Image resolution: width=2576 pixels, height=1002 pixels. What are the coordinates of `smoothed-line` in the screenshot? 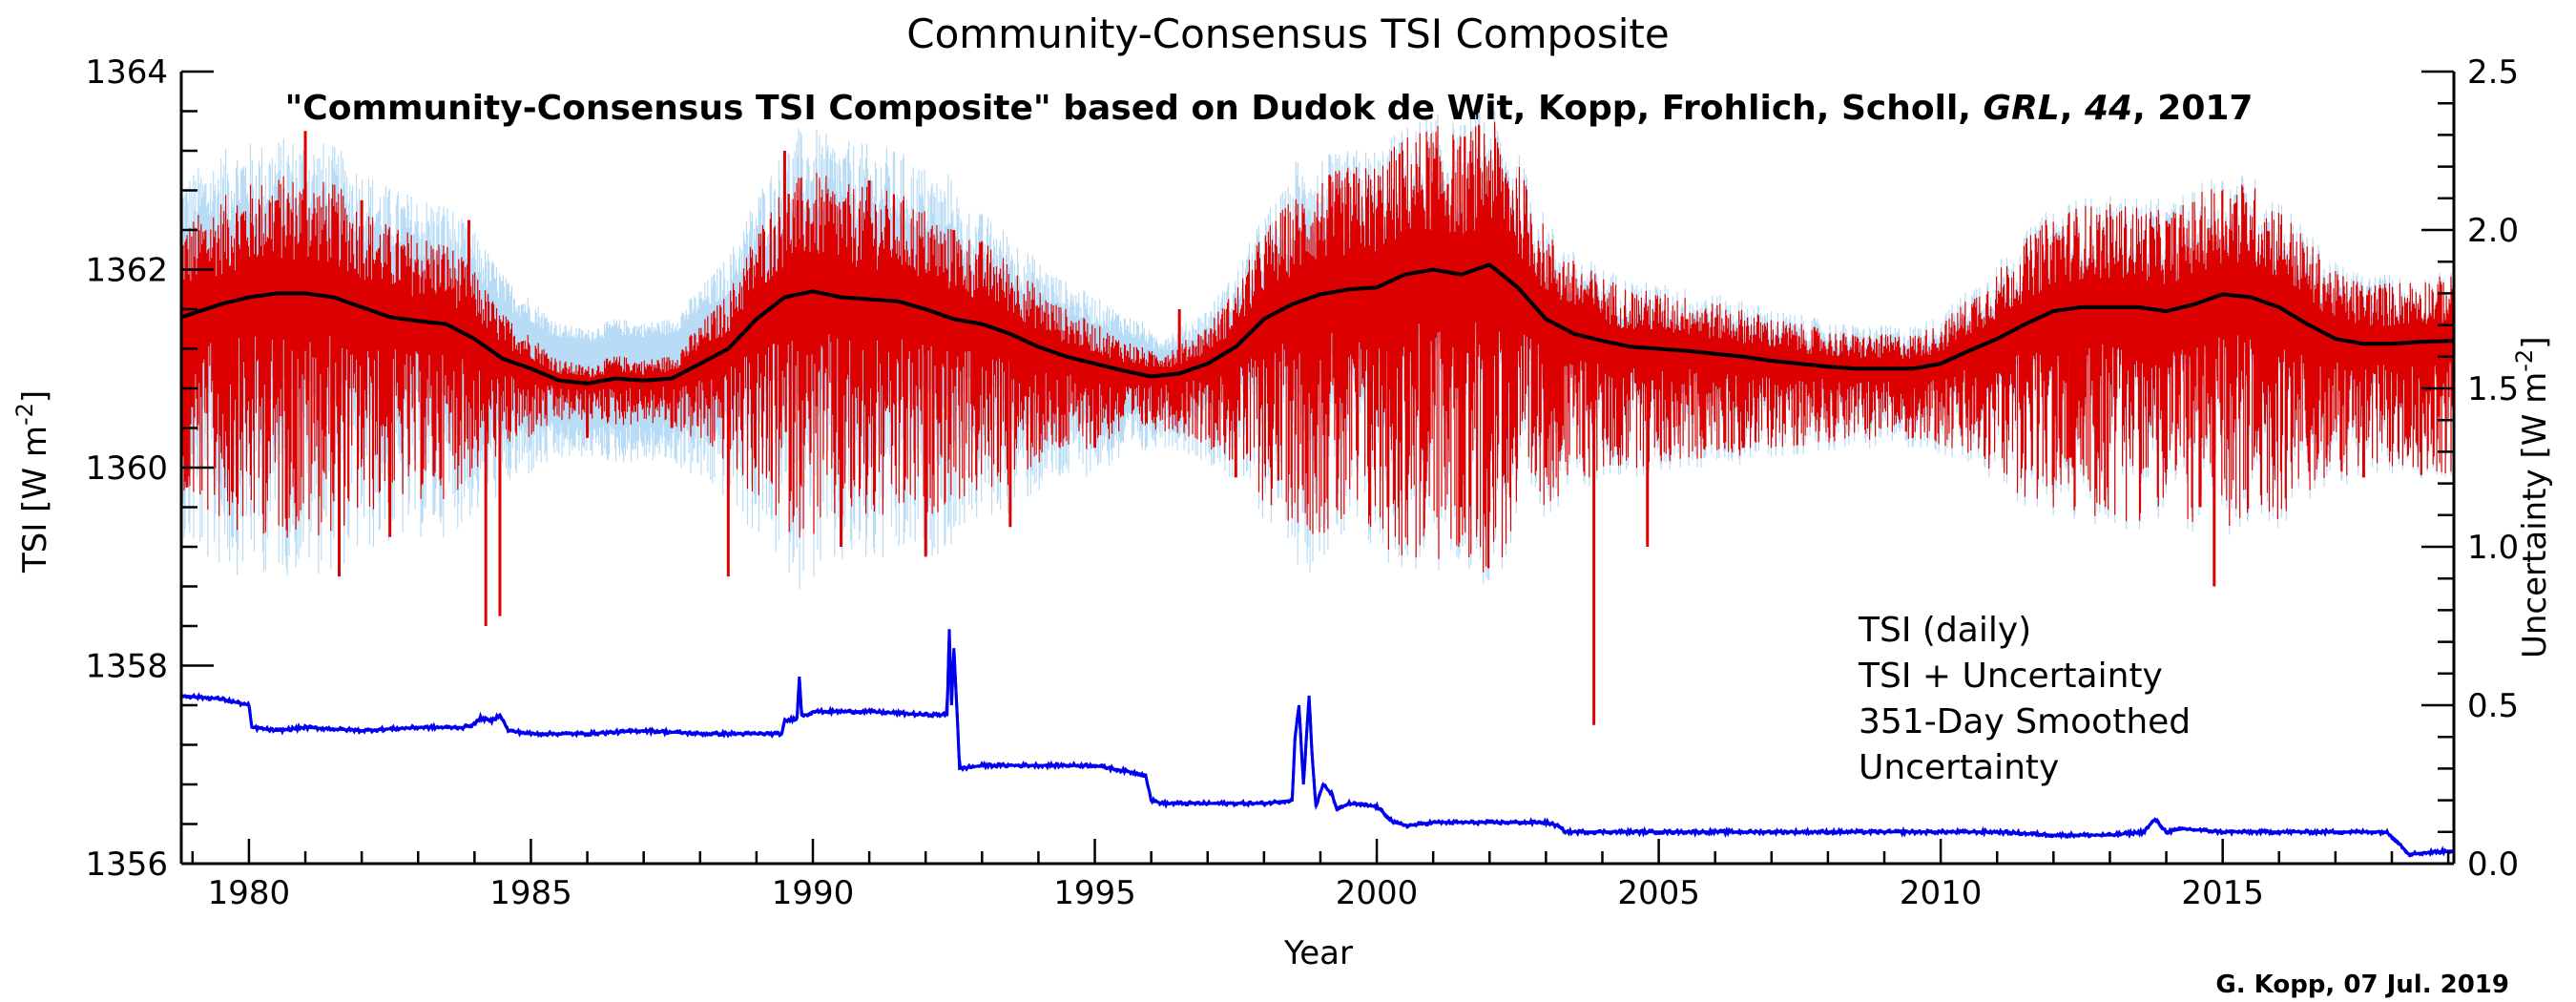 It's located at (1317, 324).